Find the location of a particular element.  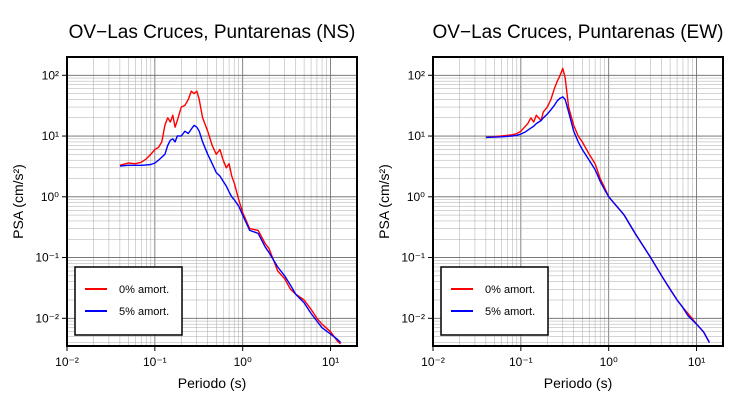

chart-title: OV−Las Cruces, Puntarenas (EW) is located at coordinates (578, 32).